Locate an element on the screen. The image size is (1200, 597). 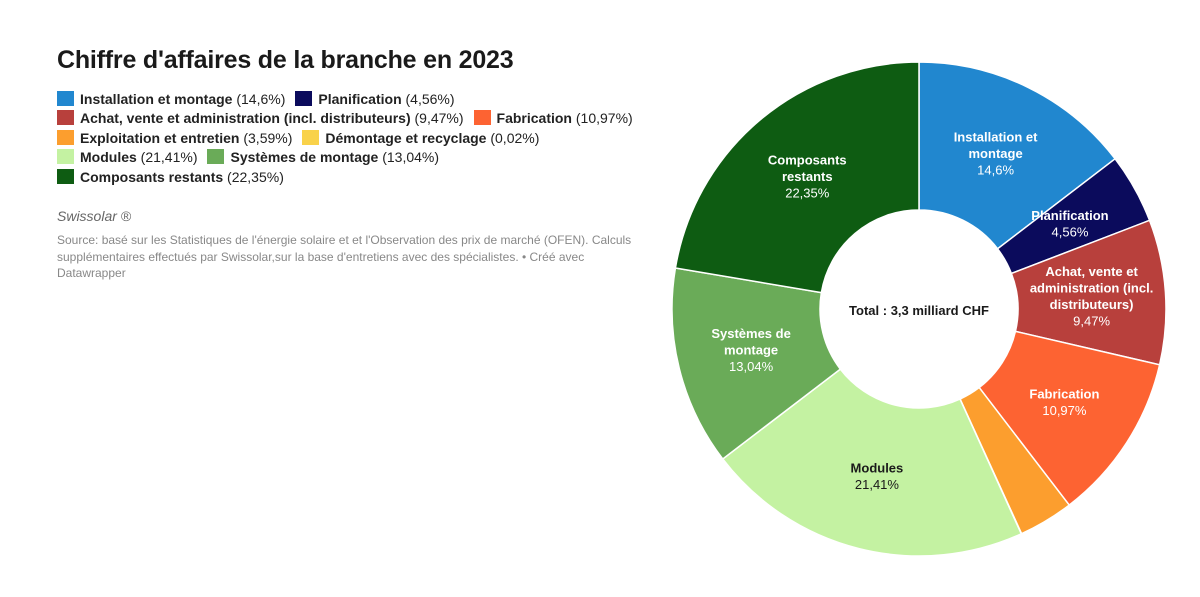
legend-item: Démontage et recyclage (0,02%) is located at coordinates (420, 138).